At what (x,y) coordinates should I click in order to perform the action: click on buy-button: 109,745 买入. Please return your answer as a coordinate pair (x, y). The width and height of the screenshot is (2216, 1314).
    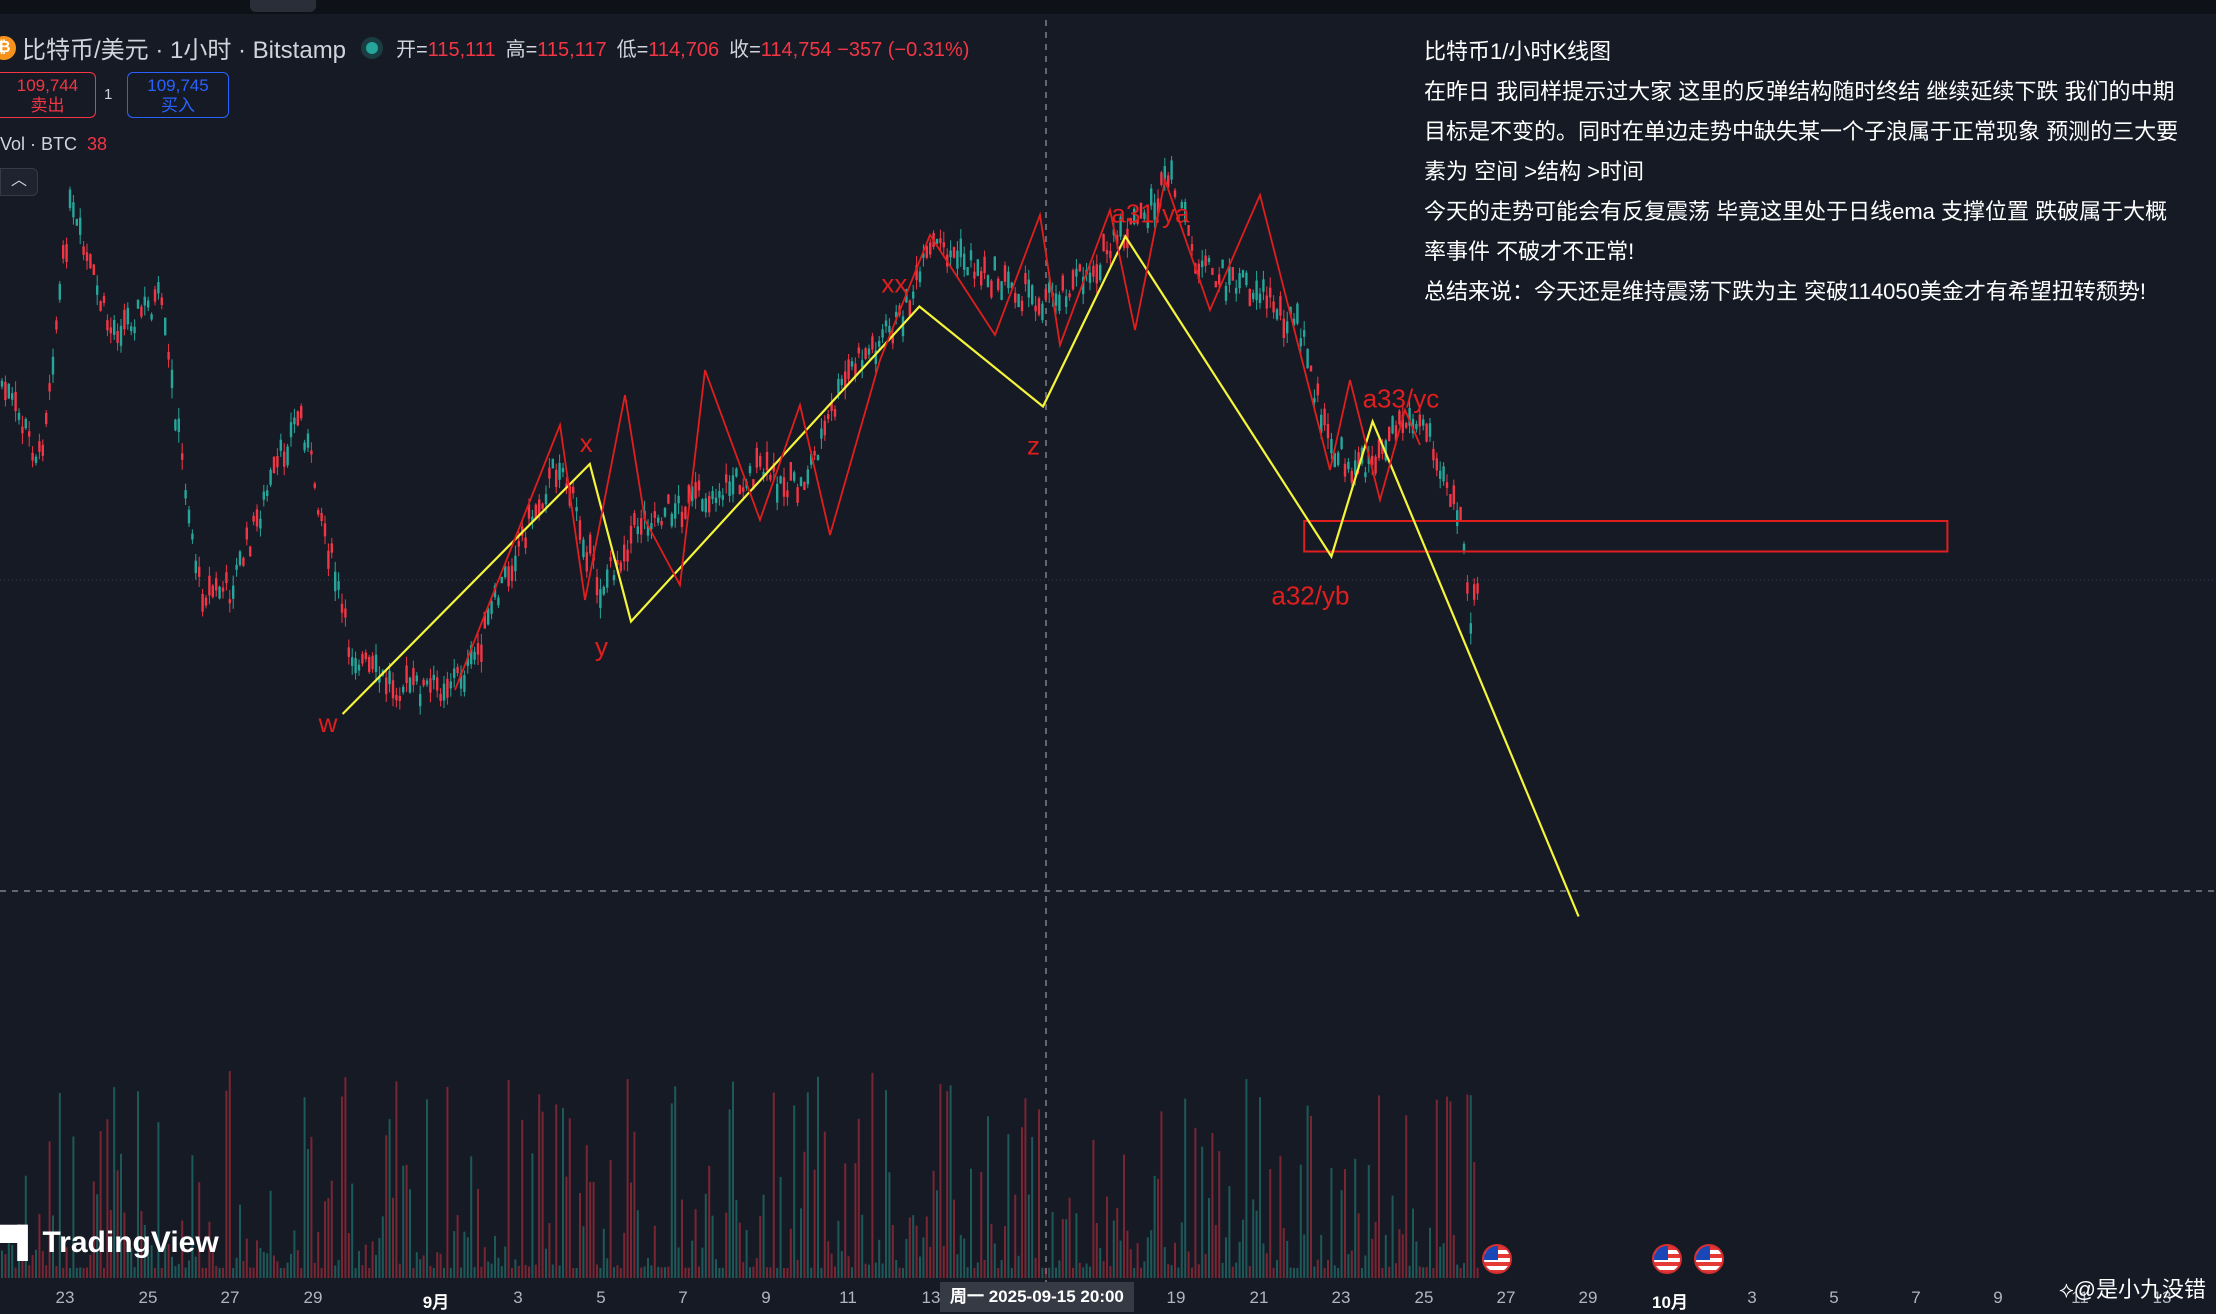
    Looking at the image, I should click on (178, 95).